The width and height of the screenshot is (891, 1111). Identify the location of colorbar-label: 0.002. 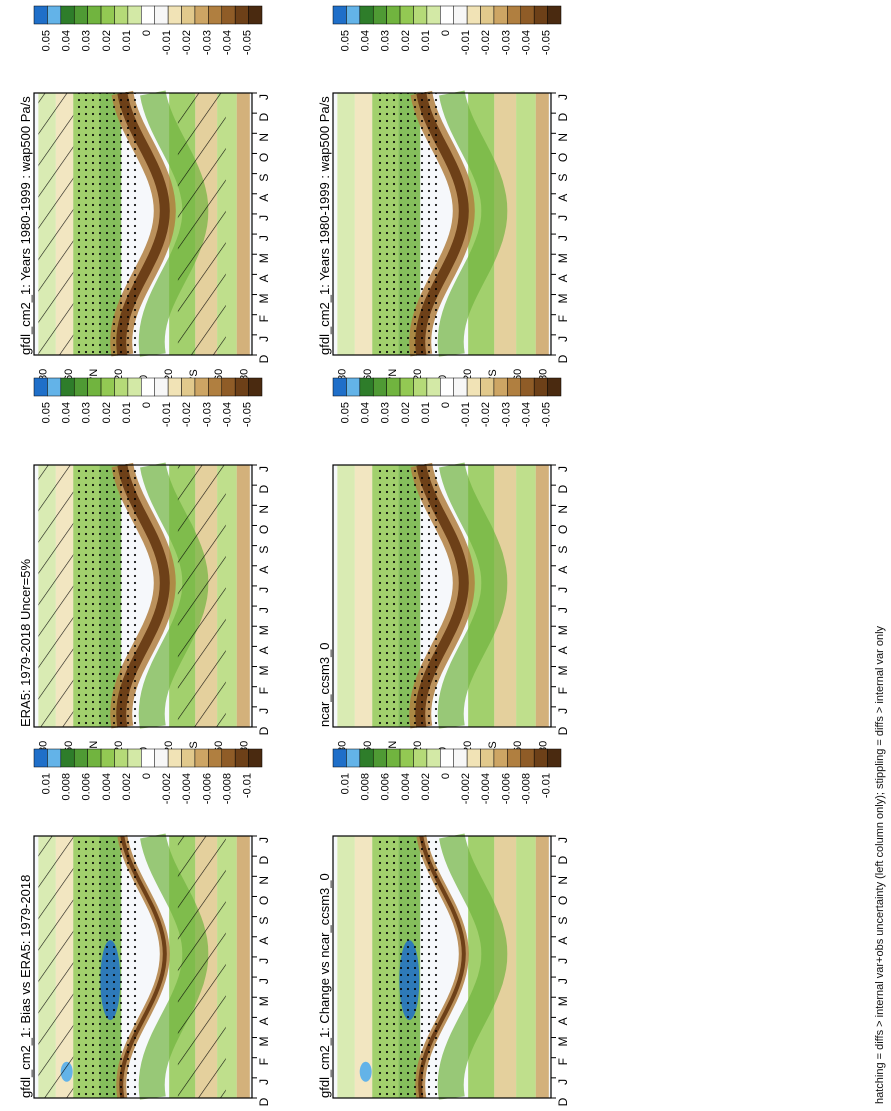
(127, 787).